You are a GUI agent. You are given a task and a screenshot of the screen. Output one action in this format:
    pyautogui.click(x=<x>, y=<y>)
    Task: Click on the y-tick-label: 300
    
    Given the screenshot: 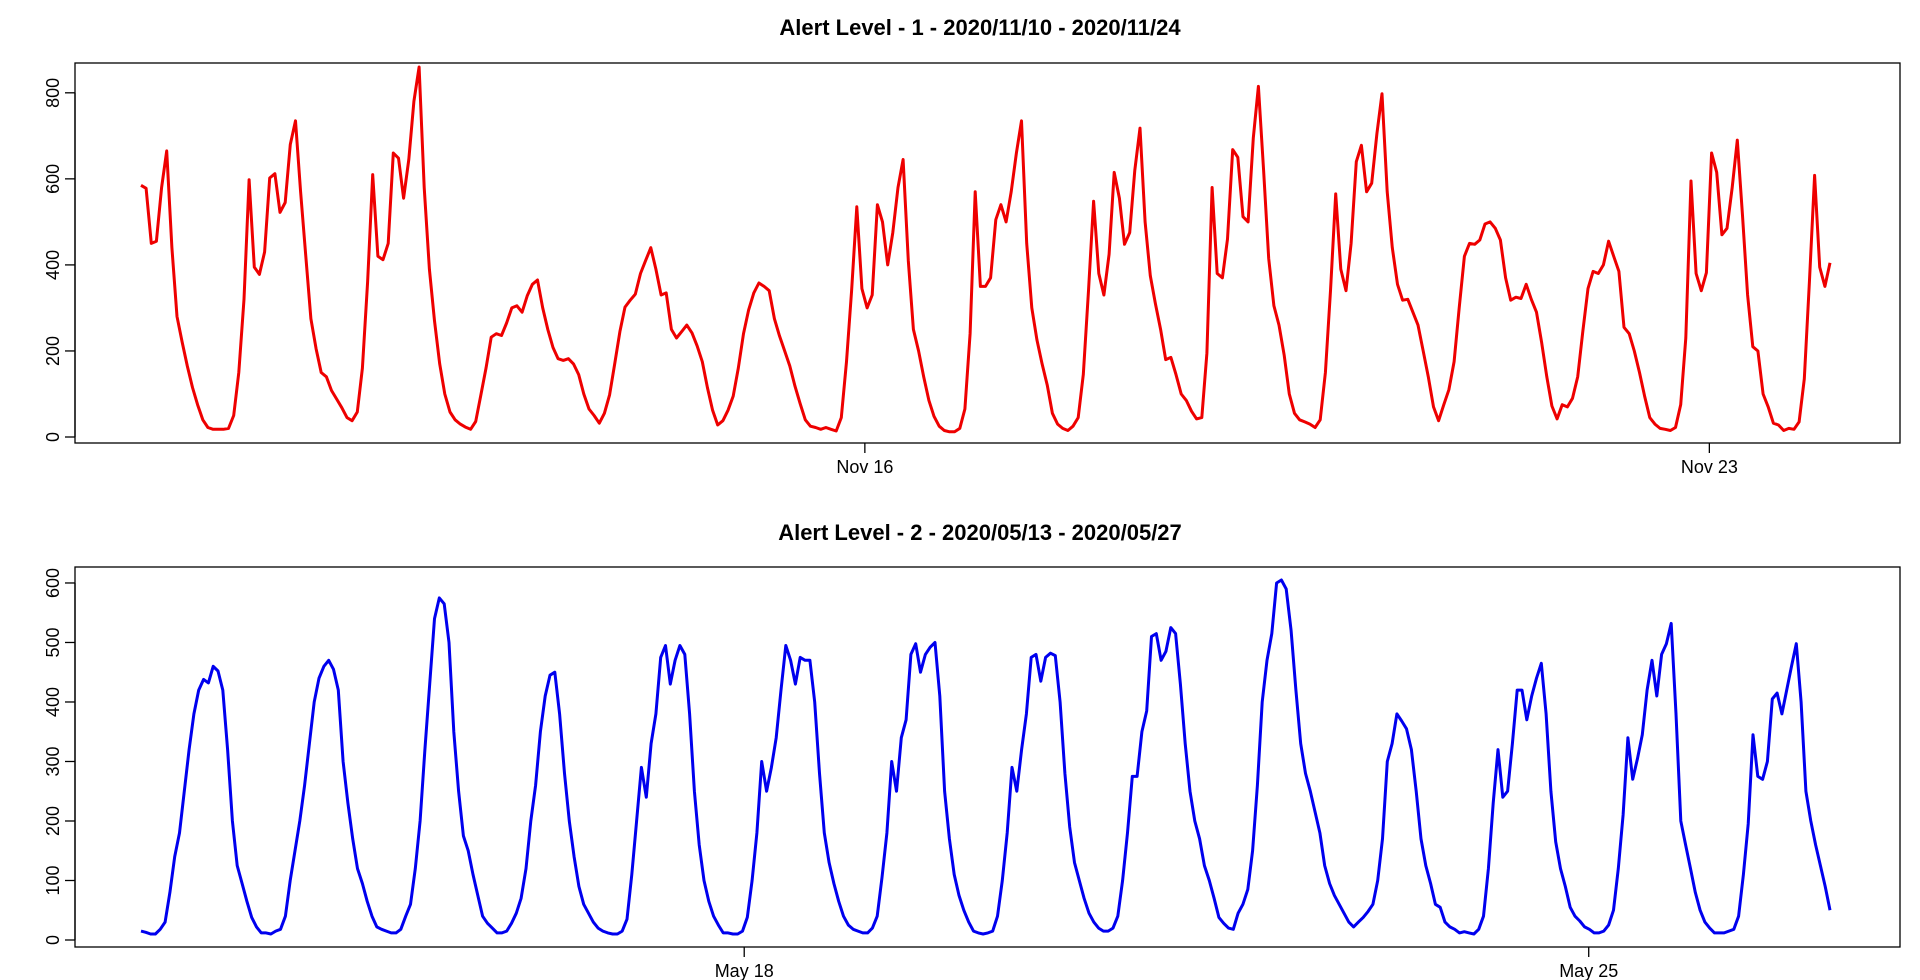 What is the action you would take?
    pyautogui.click(x=53, y=761)
    